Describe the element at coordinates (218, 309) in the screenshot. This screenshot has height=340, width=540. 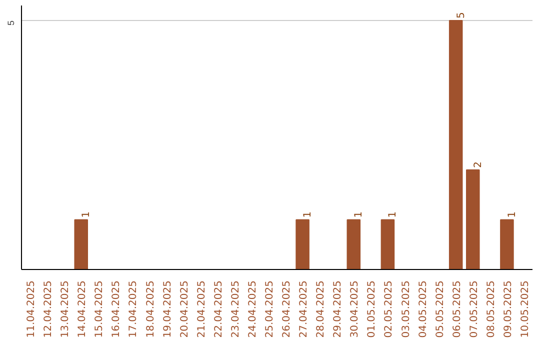
I see `x-tick-label: 22.04.2025` at that location.